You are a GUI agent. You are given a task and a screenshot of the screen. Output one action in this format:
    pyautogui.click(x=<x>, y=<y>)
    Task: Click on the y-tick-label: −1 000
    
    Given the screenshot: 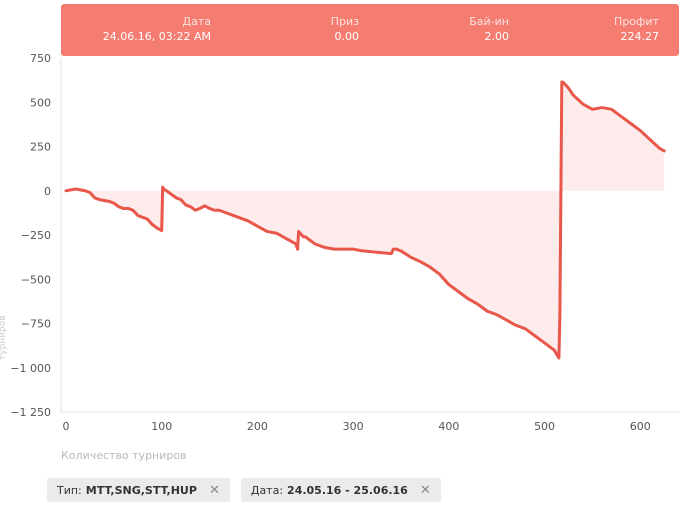 What is the action you would take?
    pyautogui.click(x=30, y=368)
    